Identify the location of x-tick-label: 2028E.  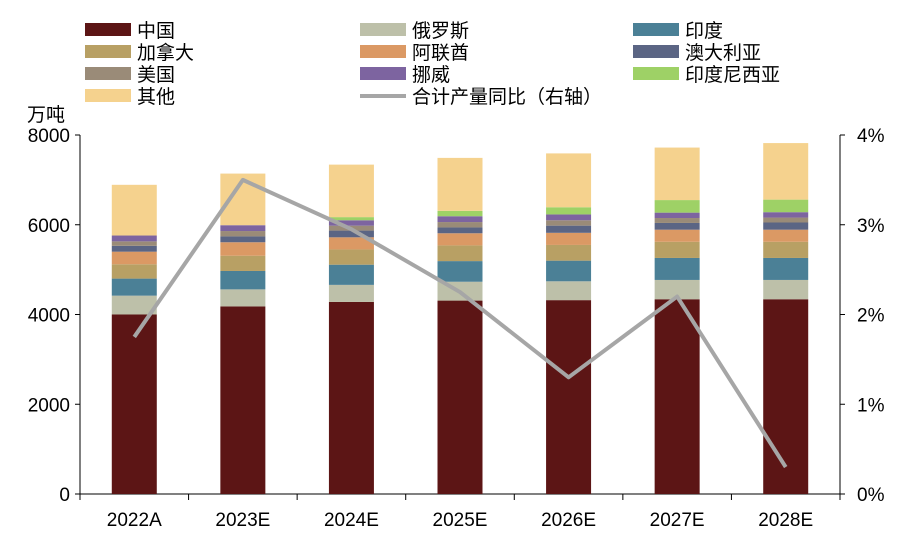
(785, 520).